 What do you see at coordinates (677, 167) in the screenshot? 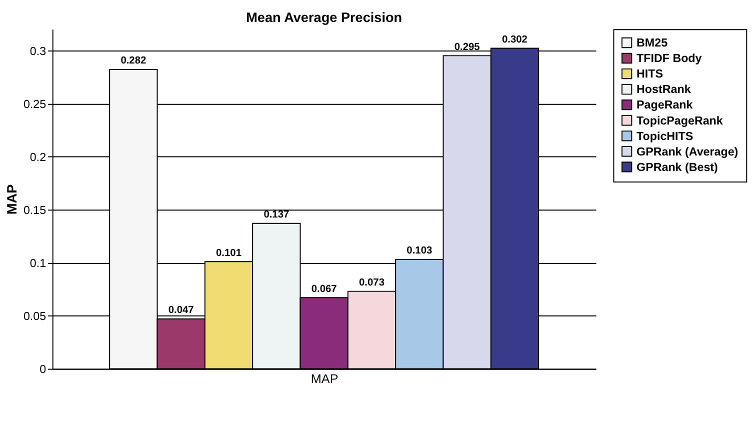
I see `legend-label: GPRank (Best)` at bounding box center [677, 167].